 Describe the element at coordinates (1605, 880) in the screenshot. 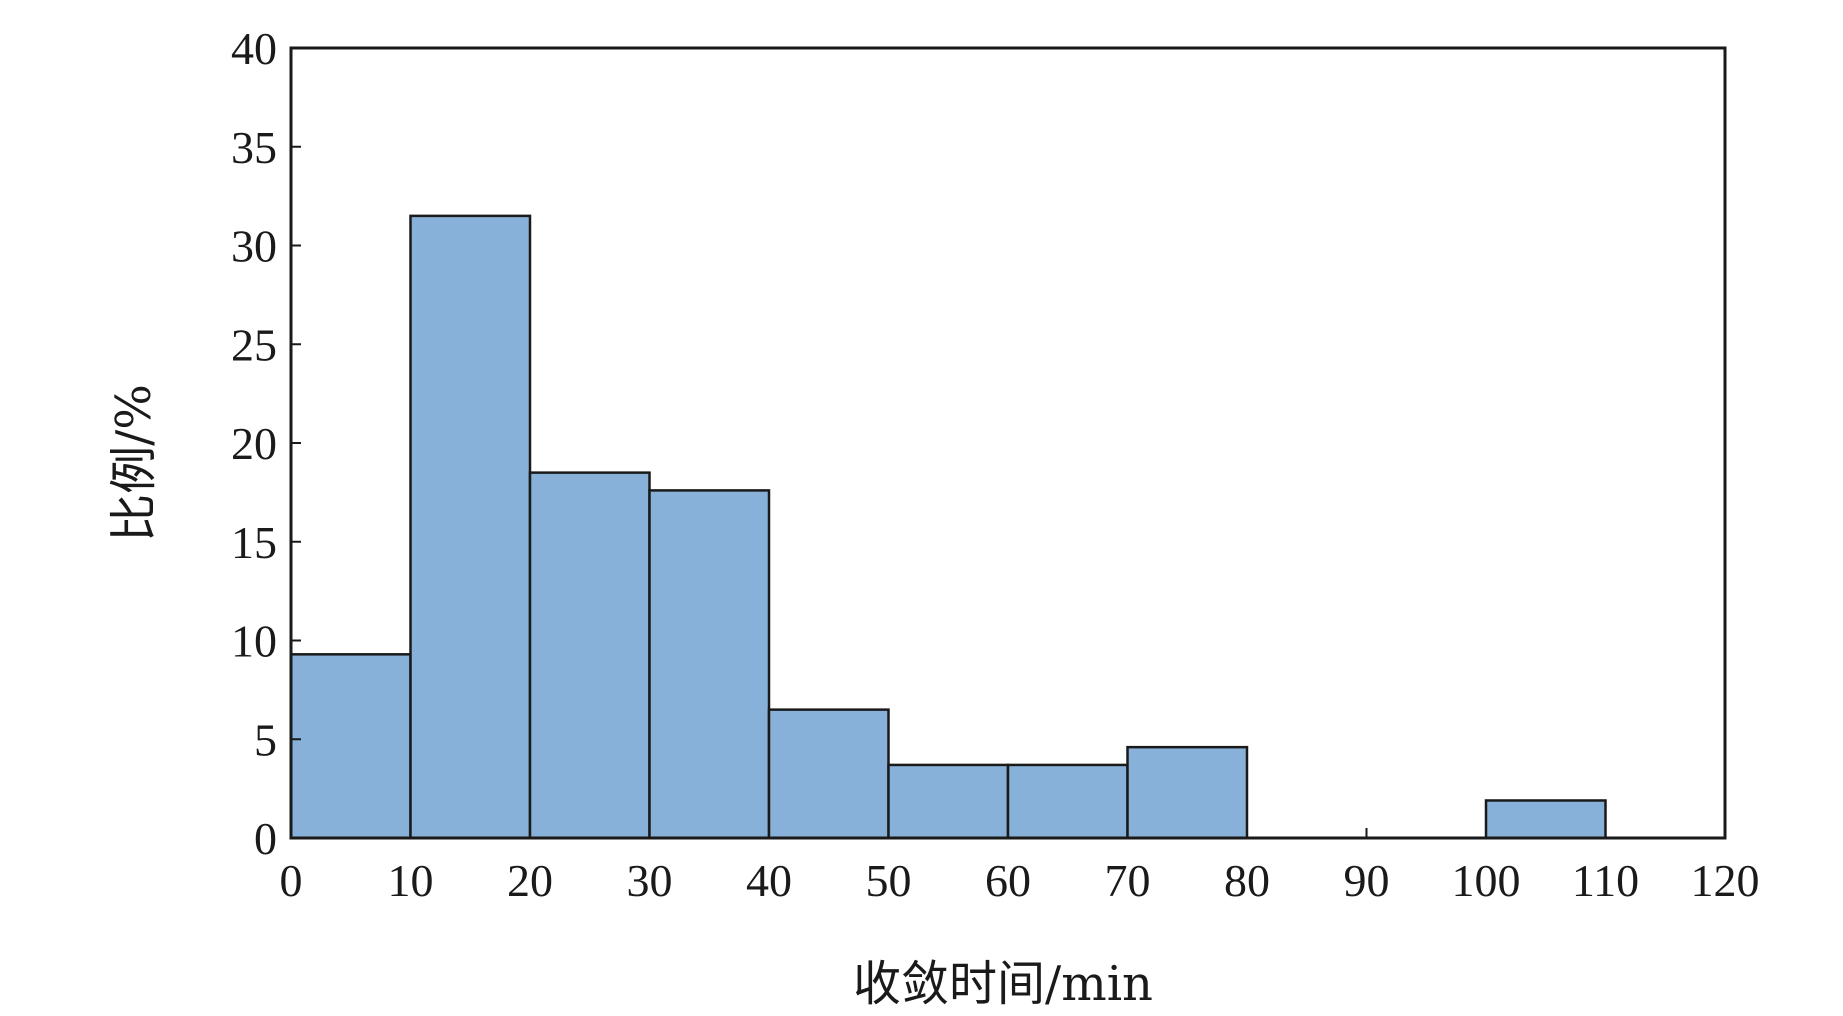

I see `x-tick-label-110: 110` at that location.